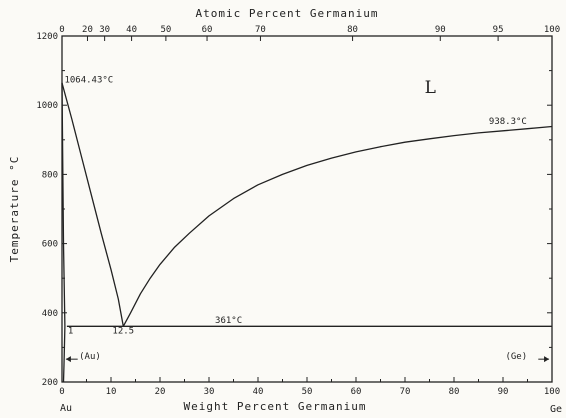 Image resolution: width=566 pixels, height=418 pixels. Describe the element at coordinates (165, 30) in the screenshot. I see `x-top-tick-label: 50` at that location.